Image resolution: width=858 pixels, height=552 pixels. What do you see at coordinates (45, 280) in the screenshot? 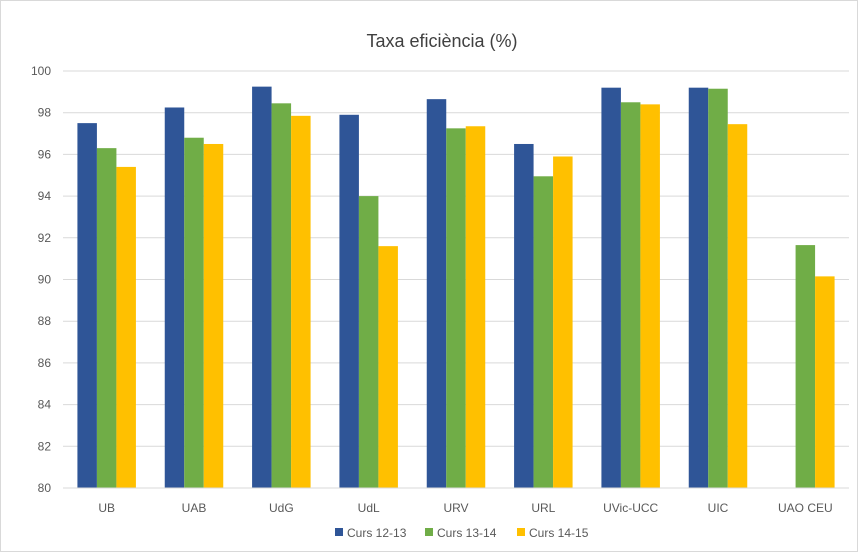
I see `y-tick-label: 90` at bounding box center [45, 280].